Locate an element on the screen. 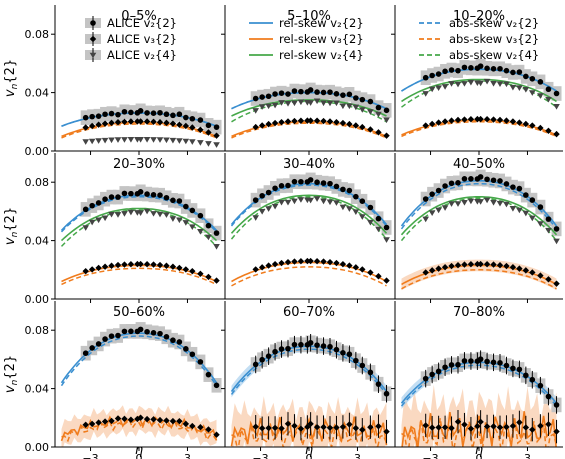  panel-1: 0.00 0.04 0.08 0–5% is located at coordinates (124, 81).